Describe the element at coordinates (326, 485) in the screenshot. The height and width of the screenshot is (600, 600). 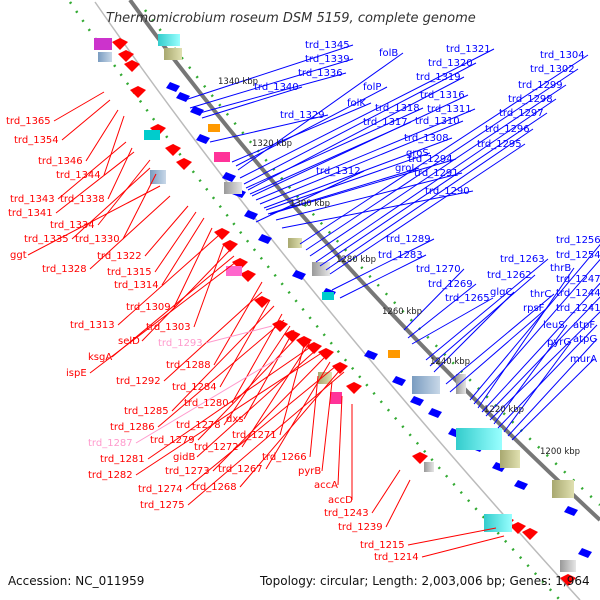
I see `gene-label-acca: accA` at that location.